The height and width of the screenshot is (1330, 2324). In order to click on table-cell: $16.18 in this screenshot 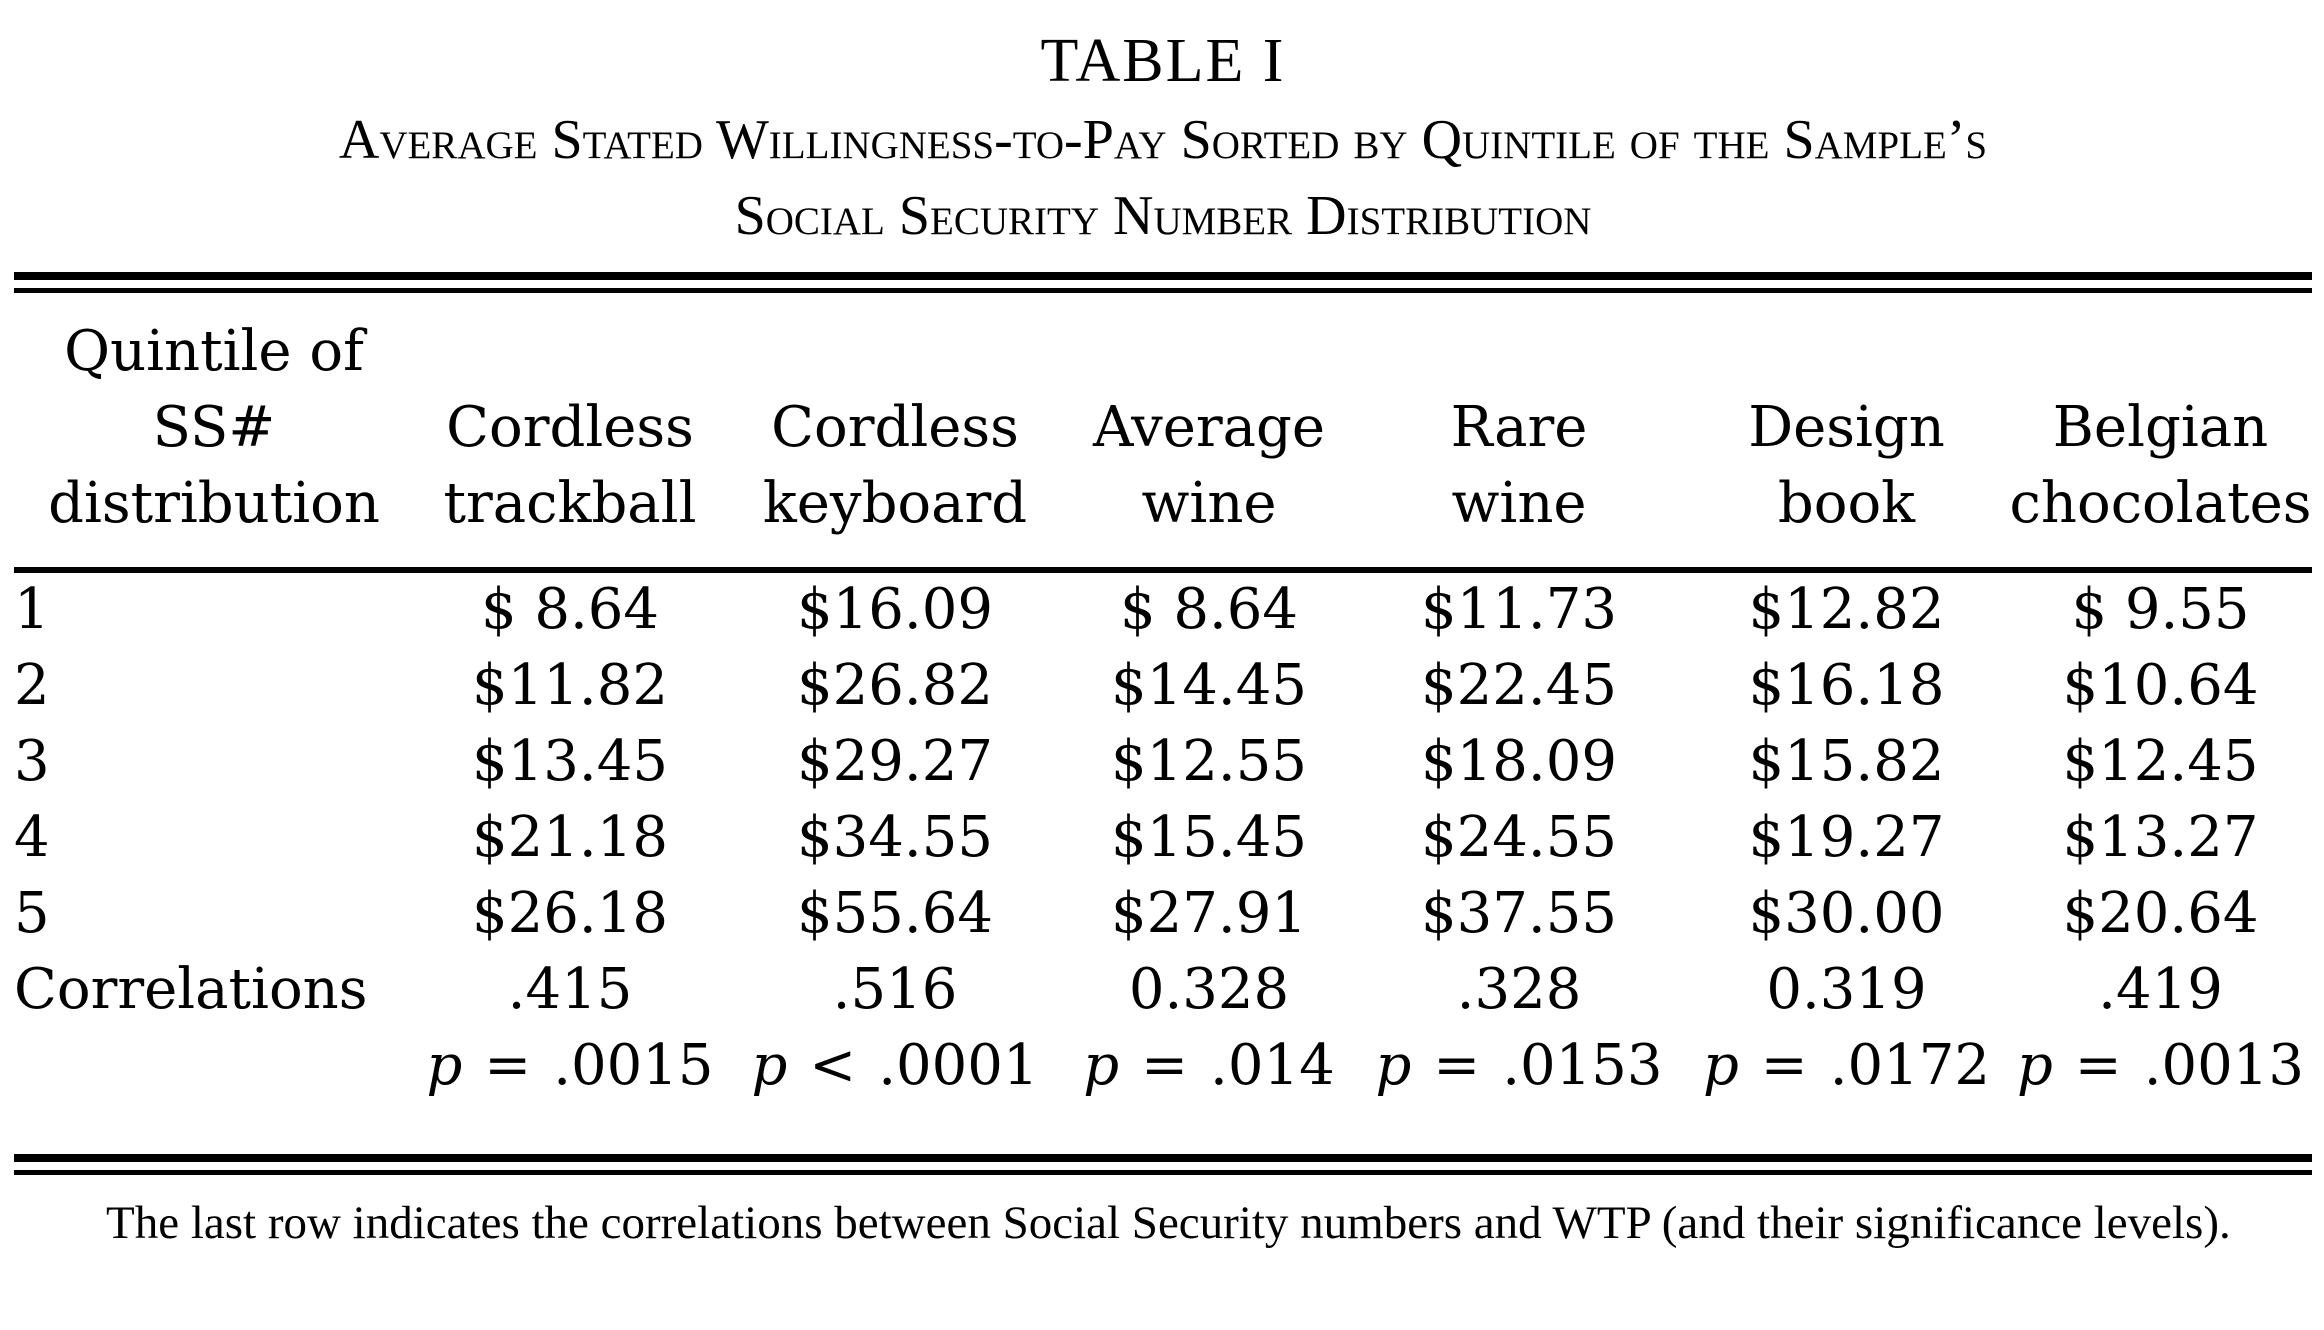, I will do `click(1846, 686)`.